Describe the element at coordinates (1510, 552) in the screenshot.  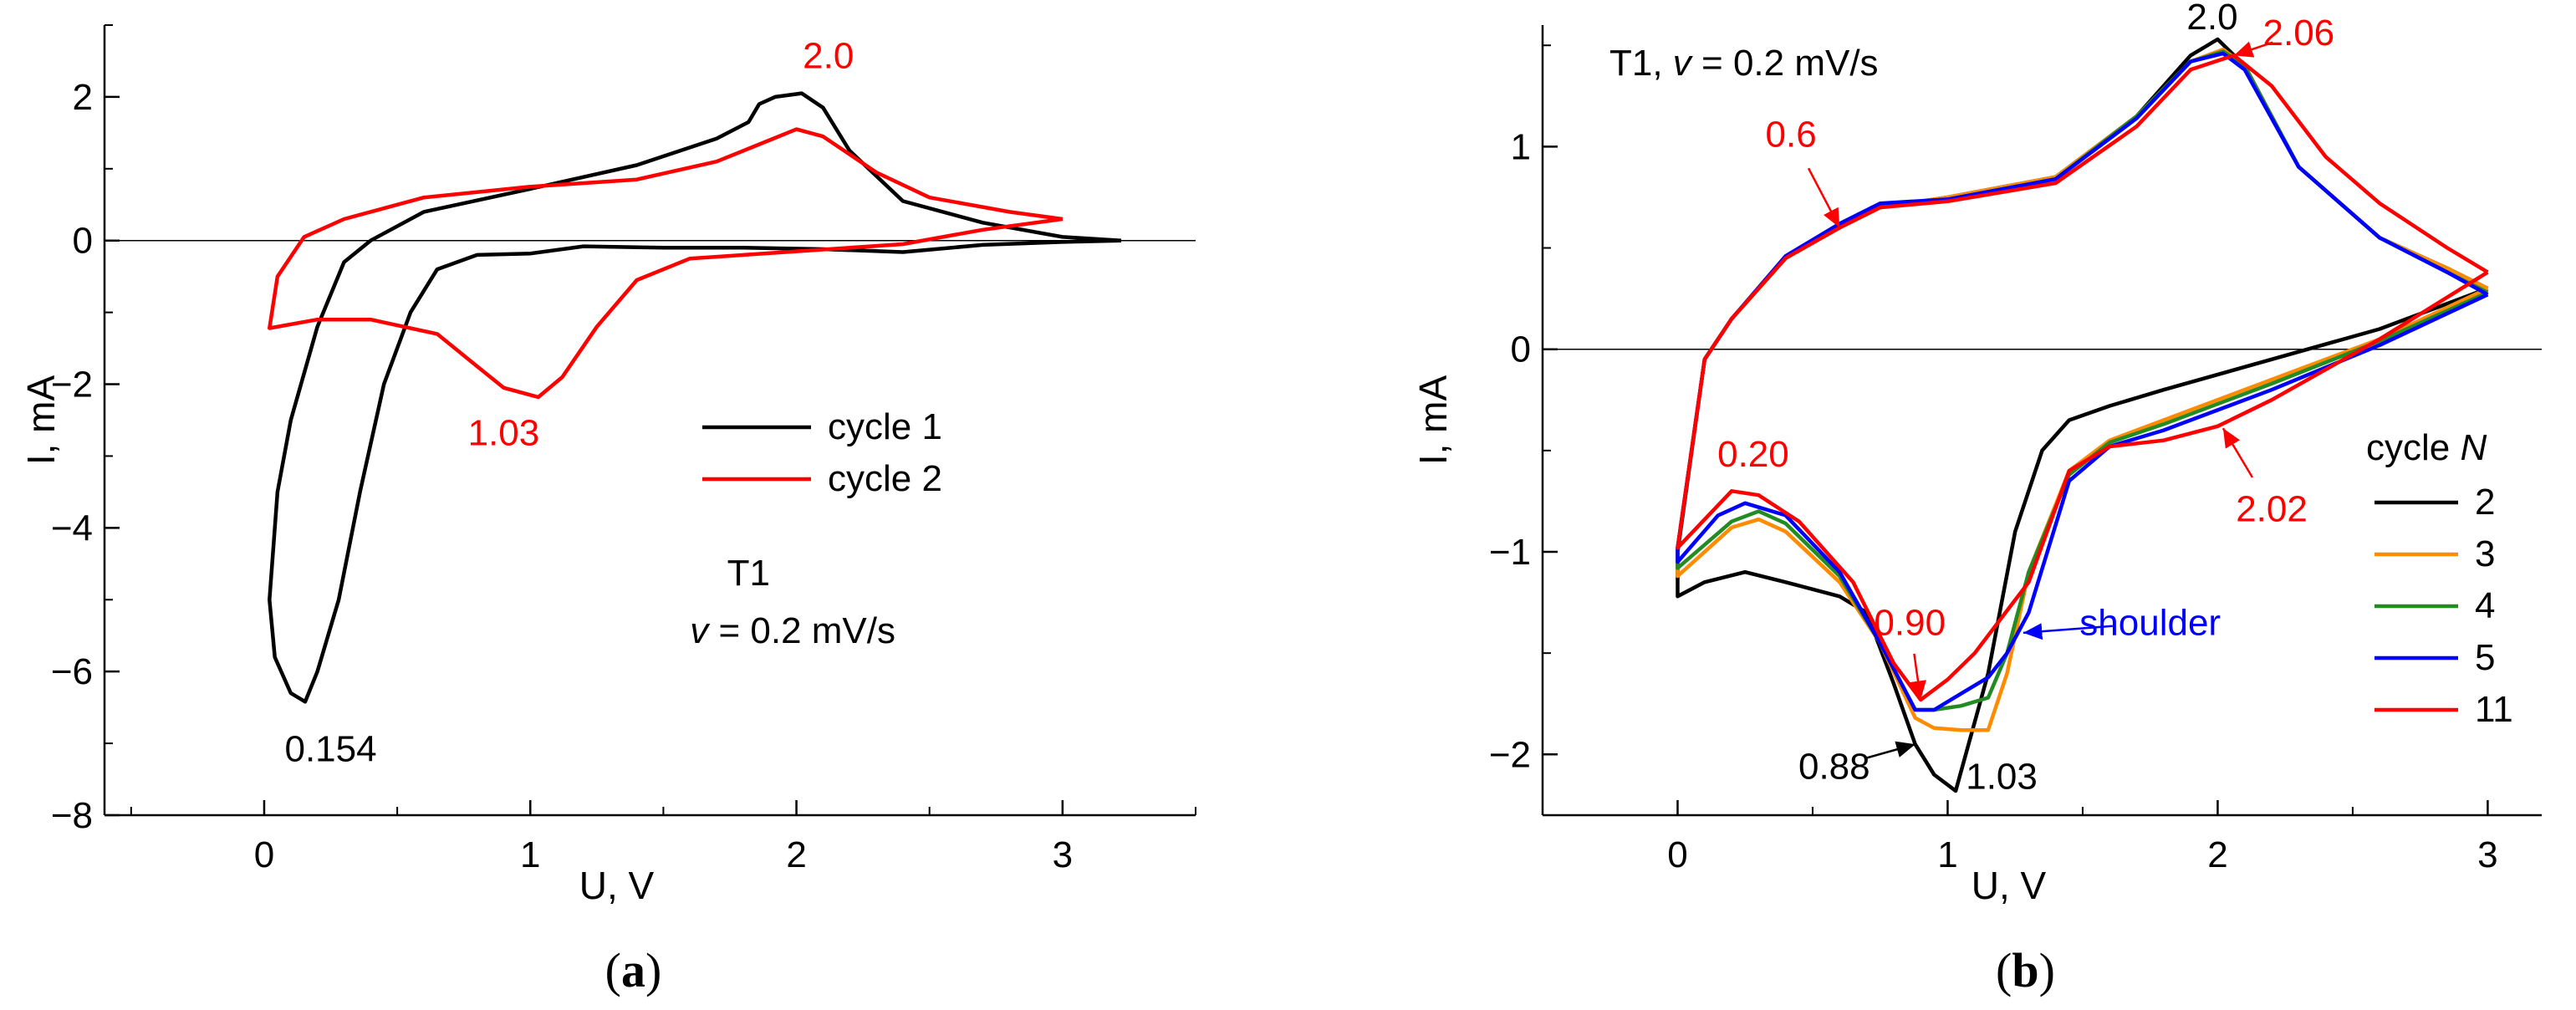
I see `y-tick-label: −1` at that location.